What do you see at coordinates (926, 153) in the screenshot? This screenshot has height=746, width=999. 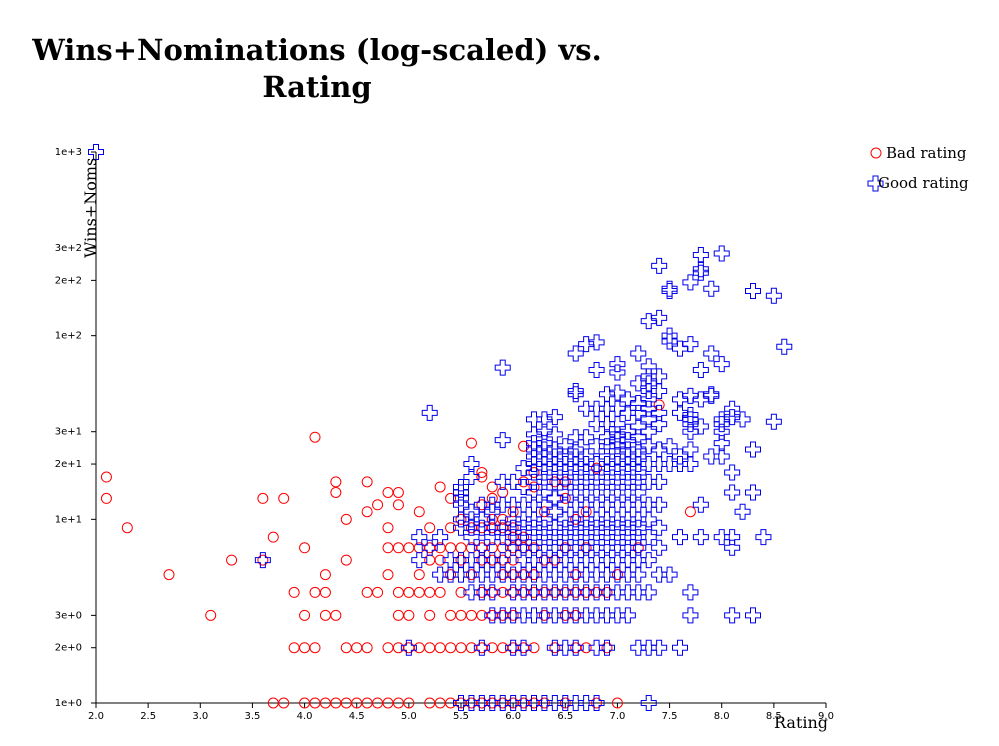 I see `legend-label-bad: Bad rating` at bounding box center [926, 153].